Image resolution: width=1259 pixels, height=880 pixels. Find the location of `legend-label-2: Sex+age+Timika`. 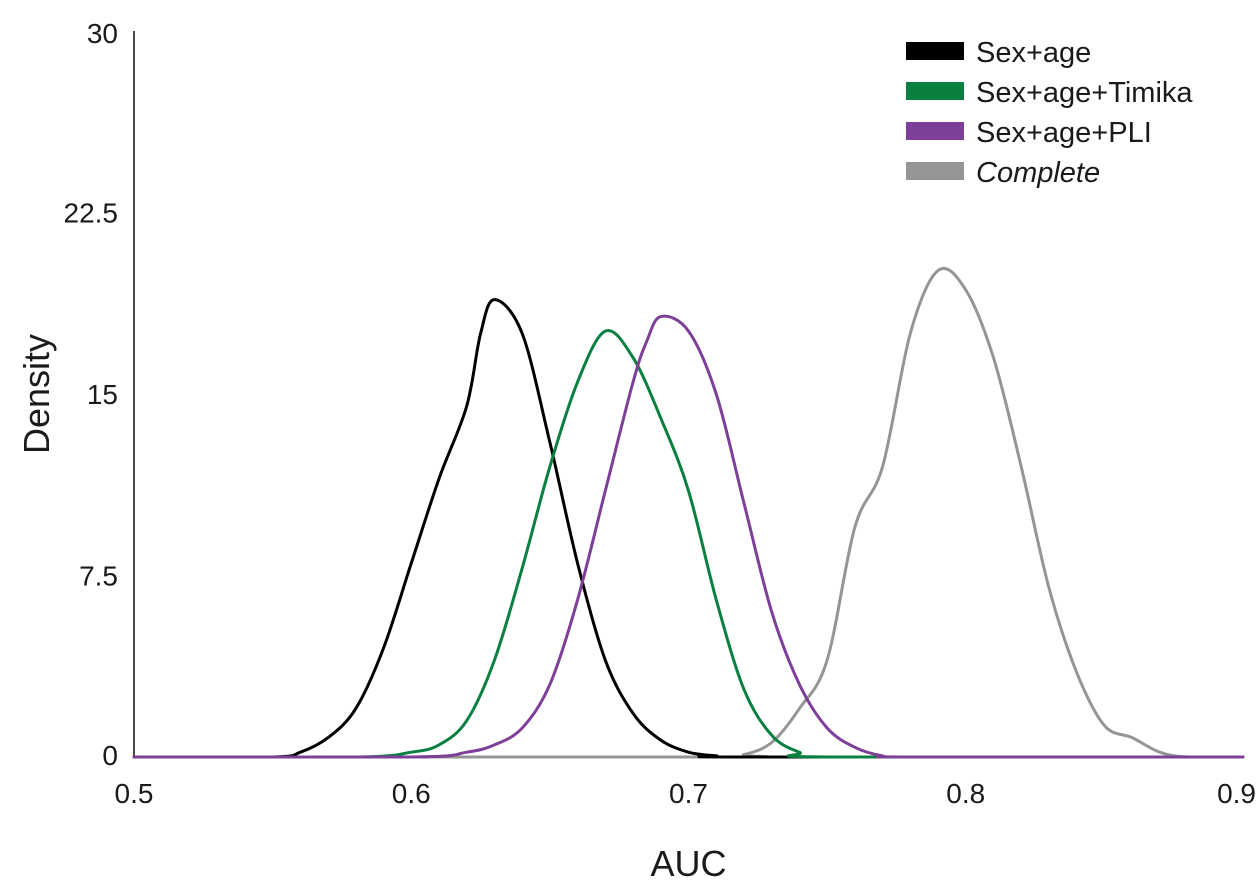

legend-label-2: Sex+age+Timika is located at coordinates (1084, 93).